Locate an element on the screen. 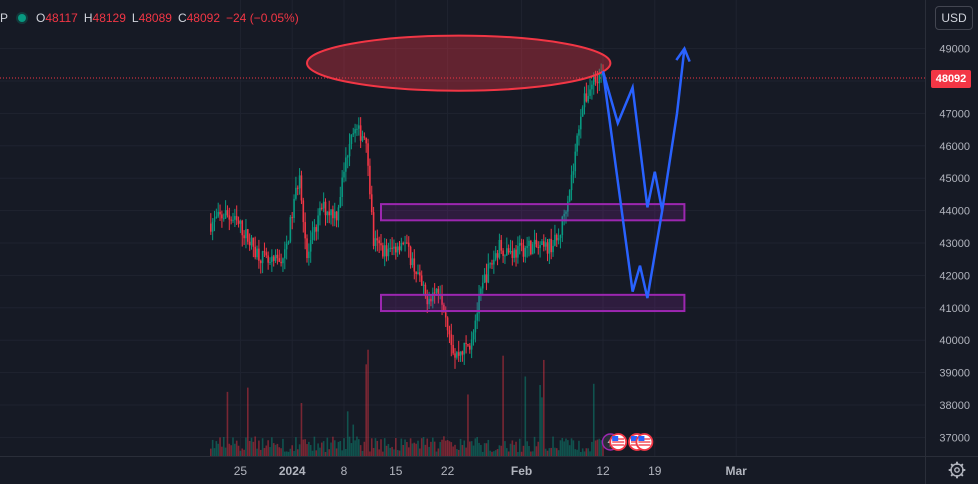  currency-button: USD is located at coordinates (954, 18).